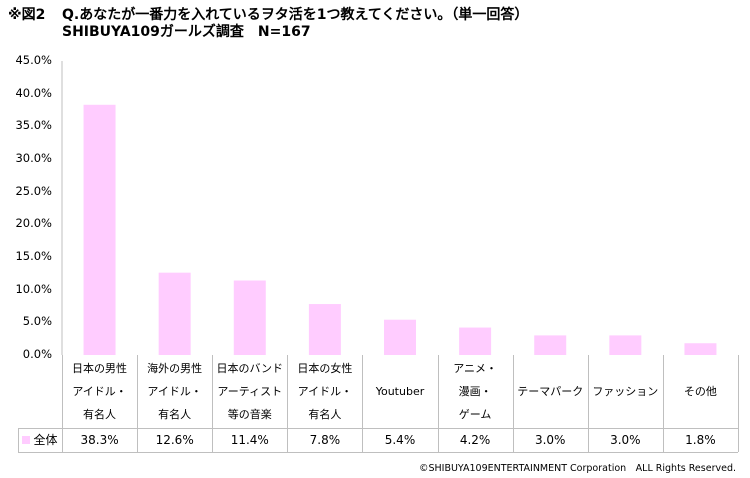 This screenshot has width=750, height=478. What do you see at coordinates (37, 354) in the screenshot?
I see `y-tick-label: 0.0%` at bounding box center [37, 354].